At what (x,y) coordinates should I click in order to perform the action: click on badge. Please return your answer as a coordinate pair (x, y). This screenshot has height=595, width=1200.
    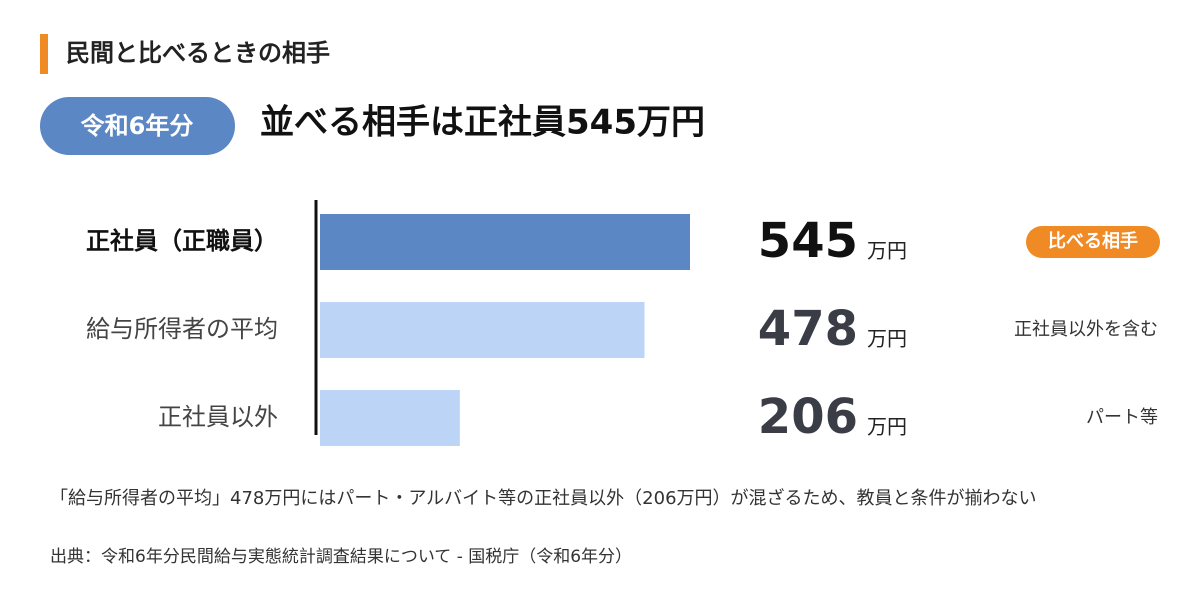
    Looking at the image, I should click on (137, 126).